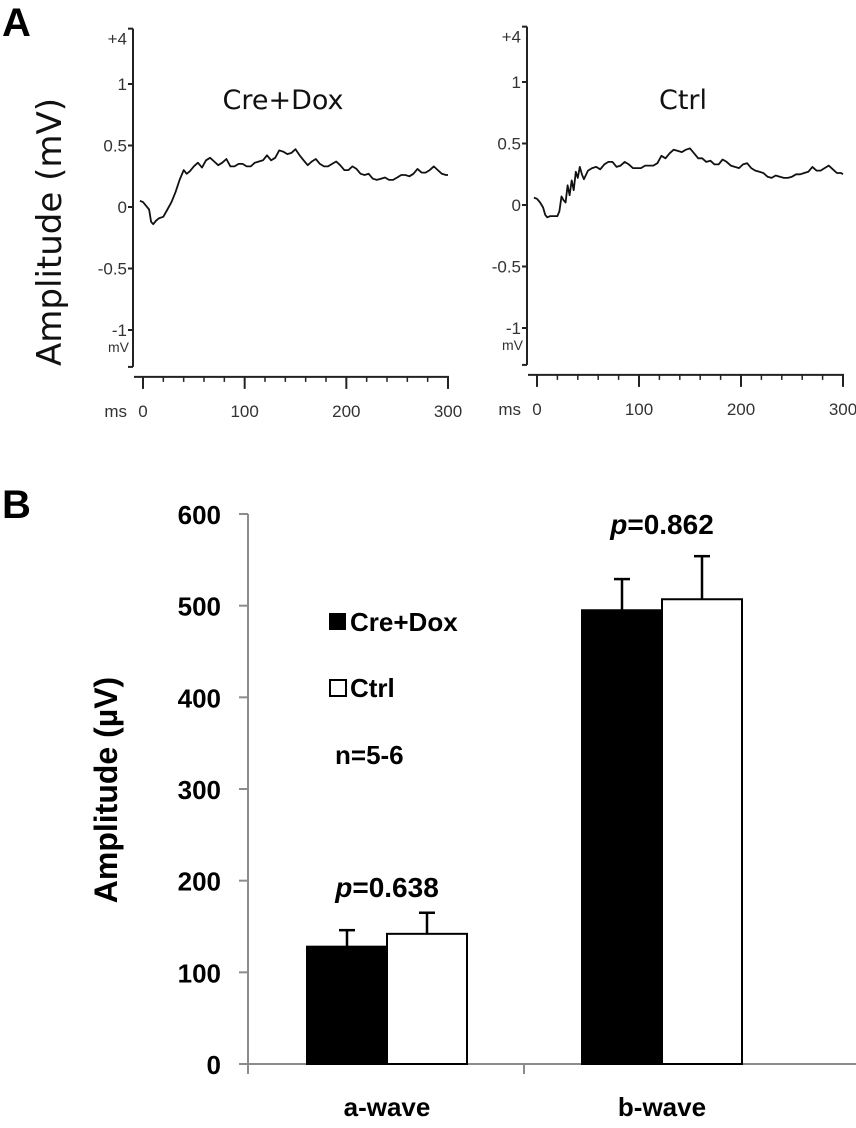 The width and height of the screenshot is (856, 1128). I want to click on y-tick-label: 600, so click(199, 515).